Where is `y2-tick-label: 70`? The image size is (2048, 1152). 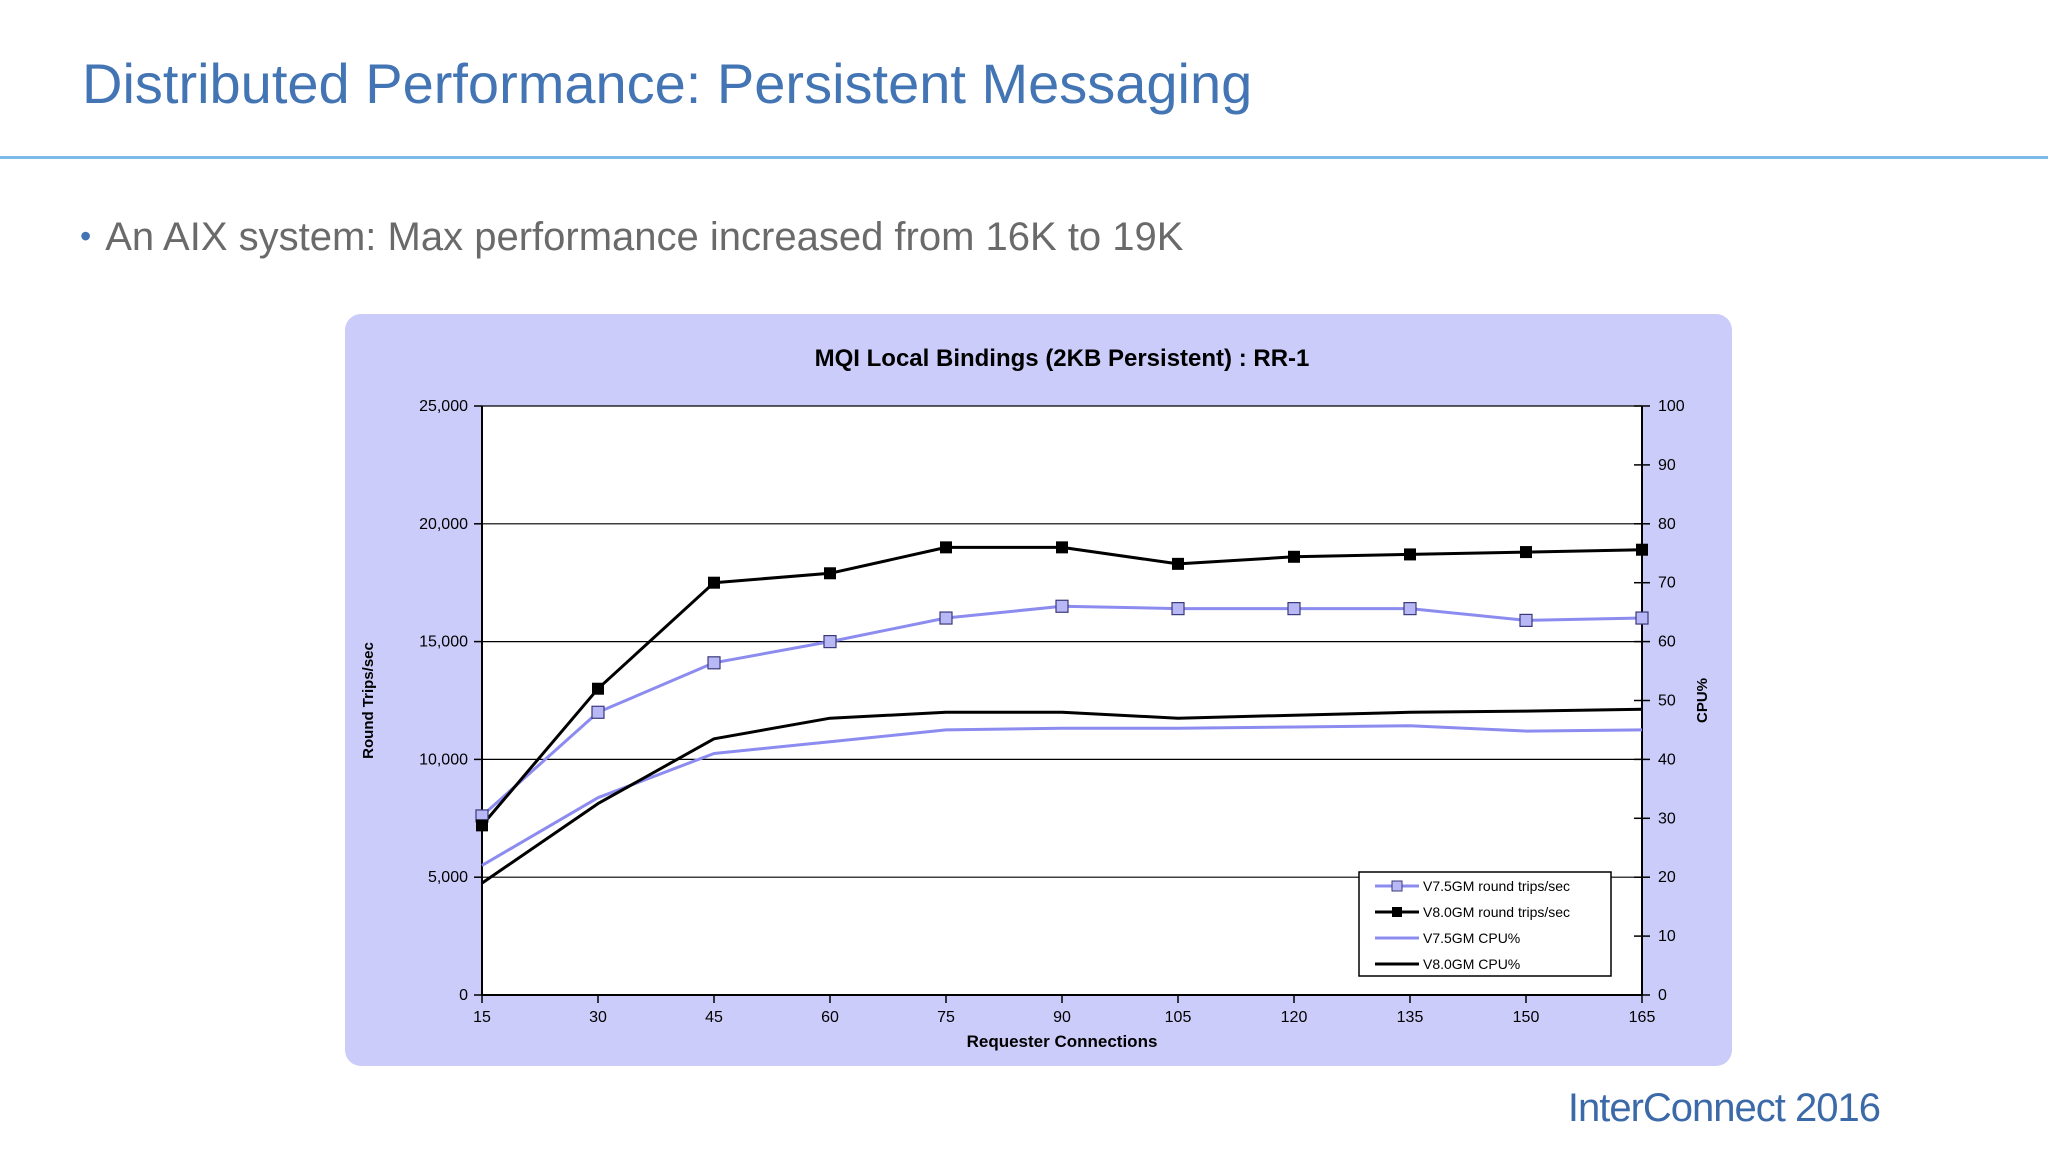 y2-tick-label: 70 is located at coordinates (1667, 583).